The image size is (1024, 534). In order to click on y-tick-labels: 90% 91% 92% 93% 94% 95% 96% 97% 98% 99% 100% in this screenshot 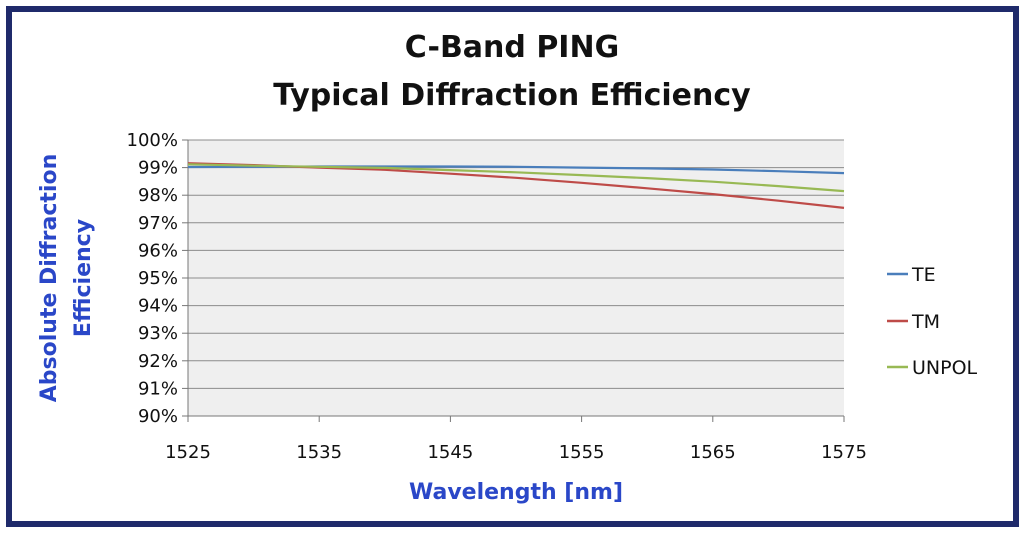, I will do `click(152, 278)`.